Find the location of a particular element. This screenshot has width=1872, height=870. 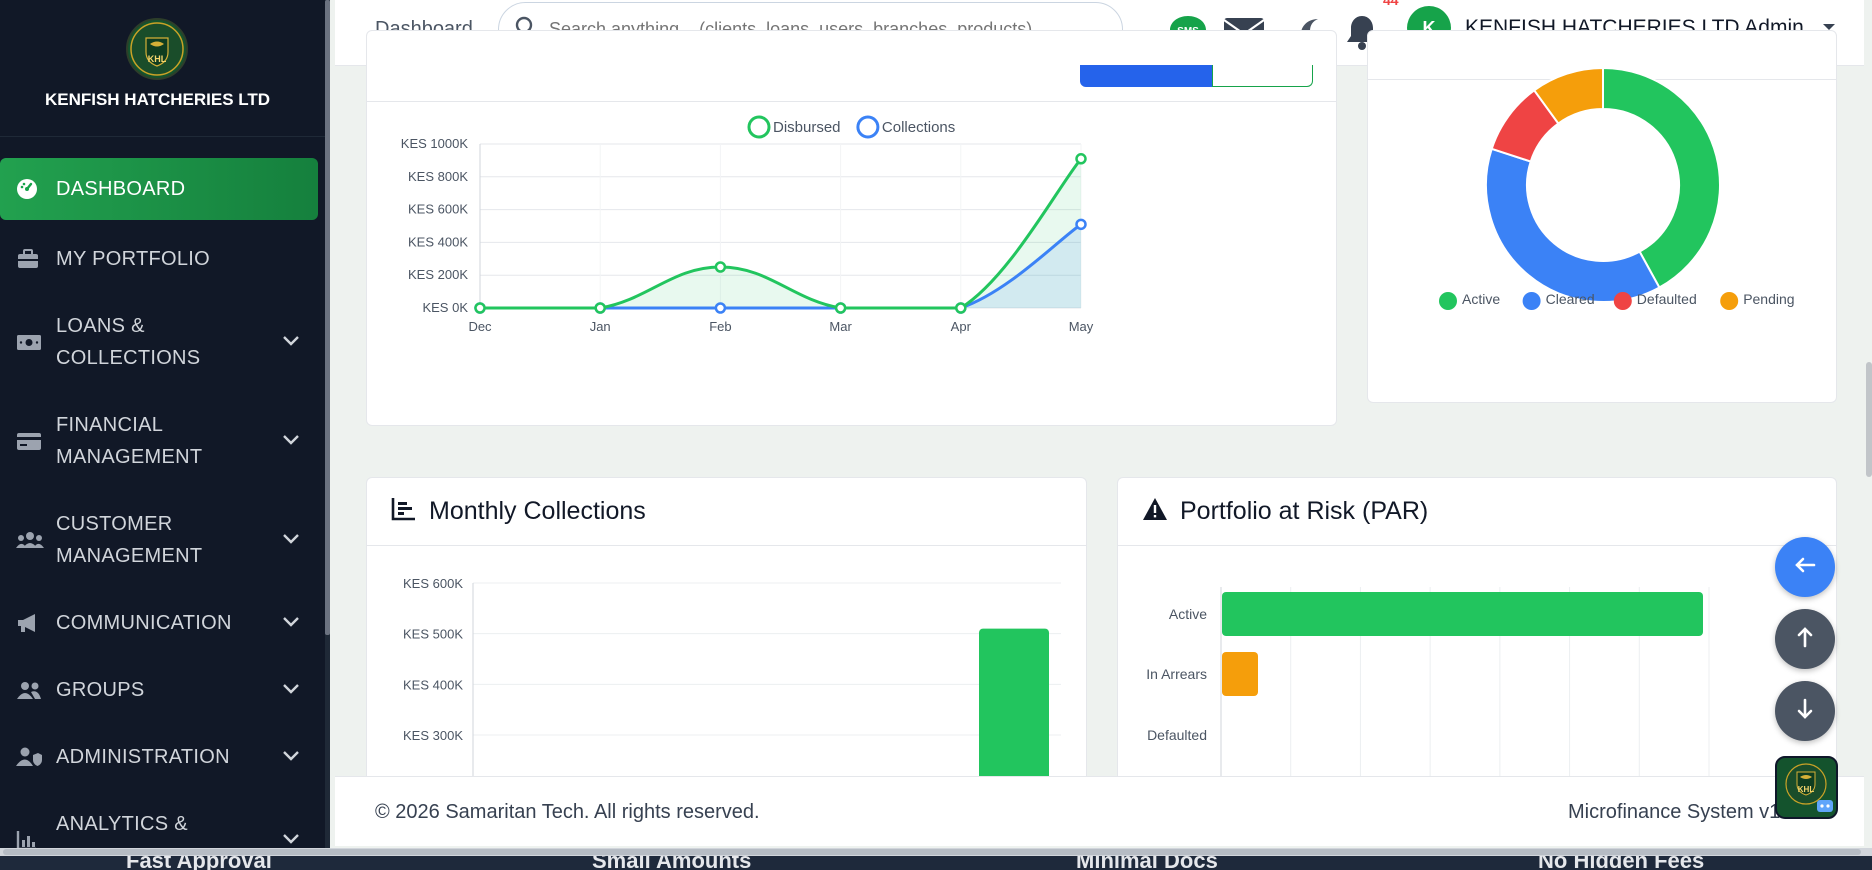

x-tick-label: May is located at coordinates (1081, 326).